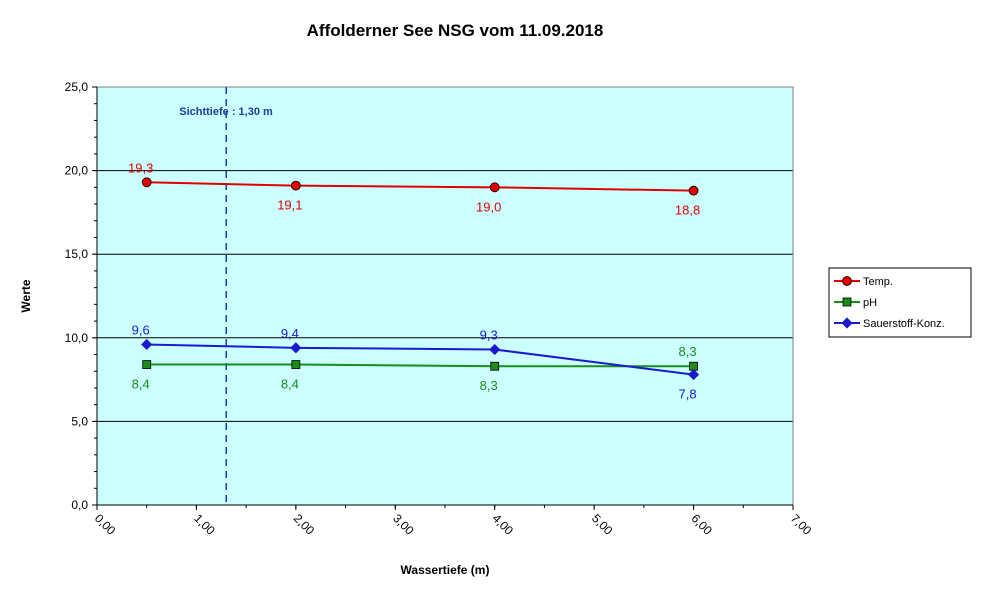 The image size is (1000, 606). I want to click on x-tick-label: 6,00, so click(701, 524).